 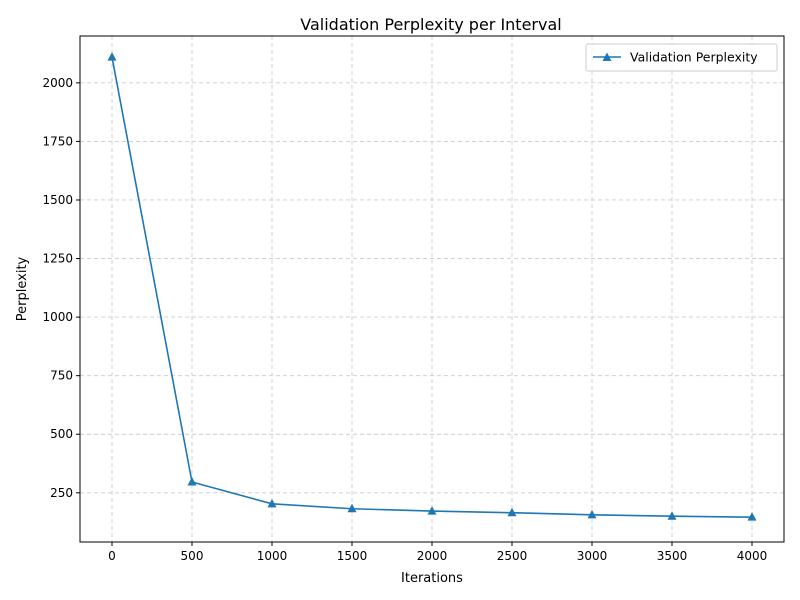 I want to click on legend-box, so click(x=681, y=57).